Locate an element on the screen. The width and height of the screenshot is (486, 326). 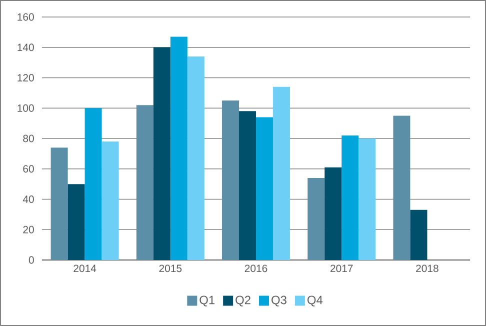
legend-label: Q3 is located at coordinates (279, 301).